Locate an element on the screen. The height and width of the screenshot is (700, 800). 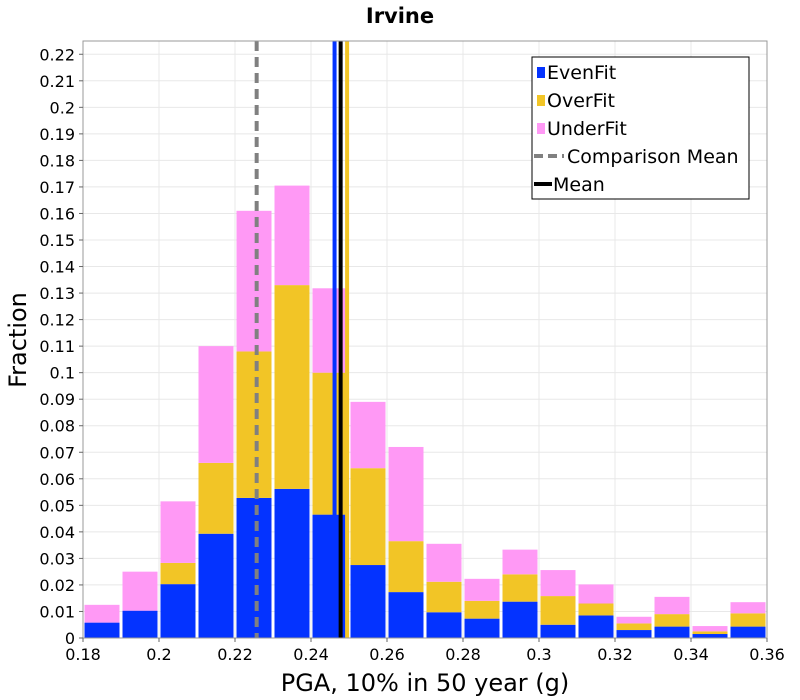
legend-box is located at coordinates (640, 128).